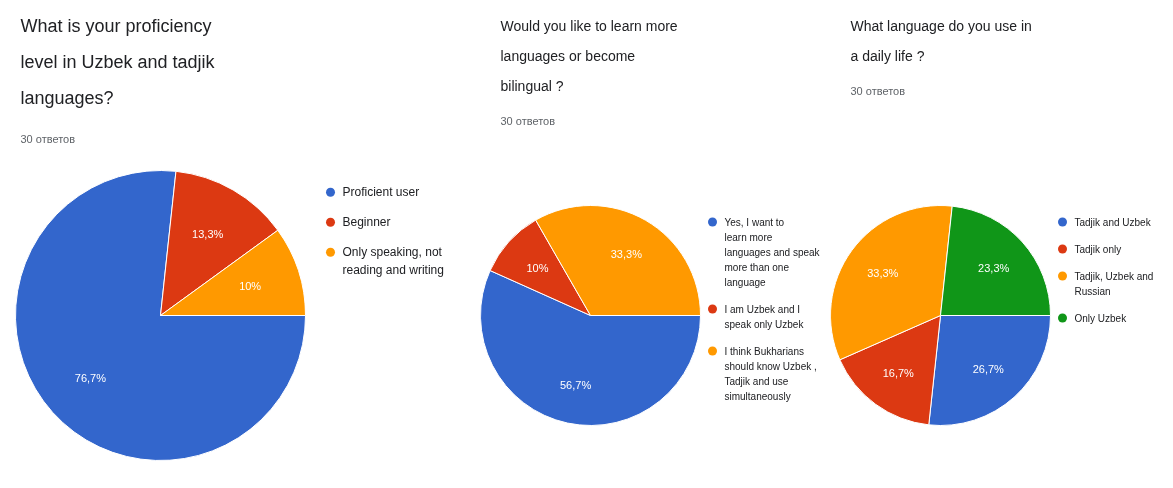 Image resolution: width=1173 pixels, height=488 pixels. What do you see at coordinates (575, 385) in the screenshot?
I see `data-label: 56,7%` at bounding box center [575, 385].